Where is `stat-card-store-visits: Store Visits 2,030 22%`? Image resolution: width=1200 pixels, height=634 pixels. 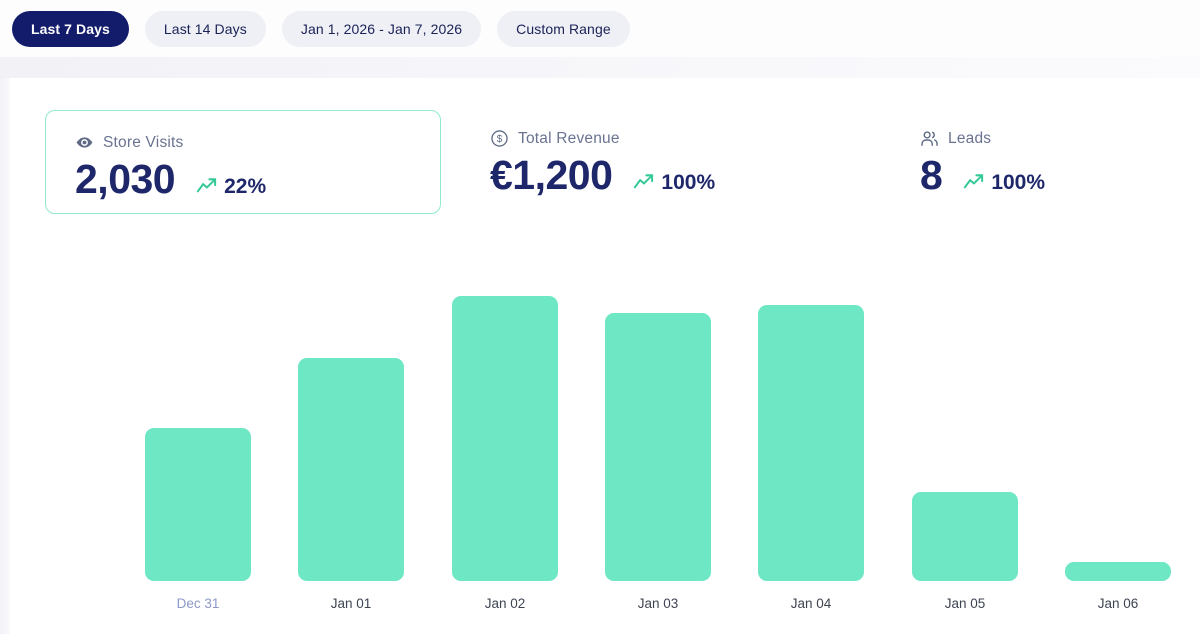
stat-card-store-visits: Store Visits 2,030 22% is located at coordinates (243, 162).